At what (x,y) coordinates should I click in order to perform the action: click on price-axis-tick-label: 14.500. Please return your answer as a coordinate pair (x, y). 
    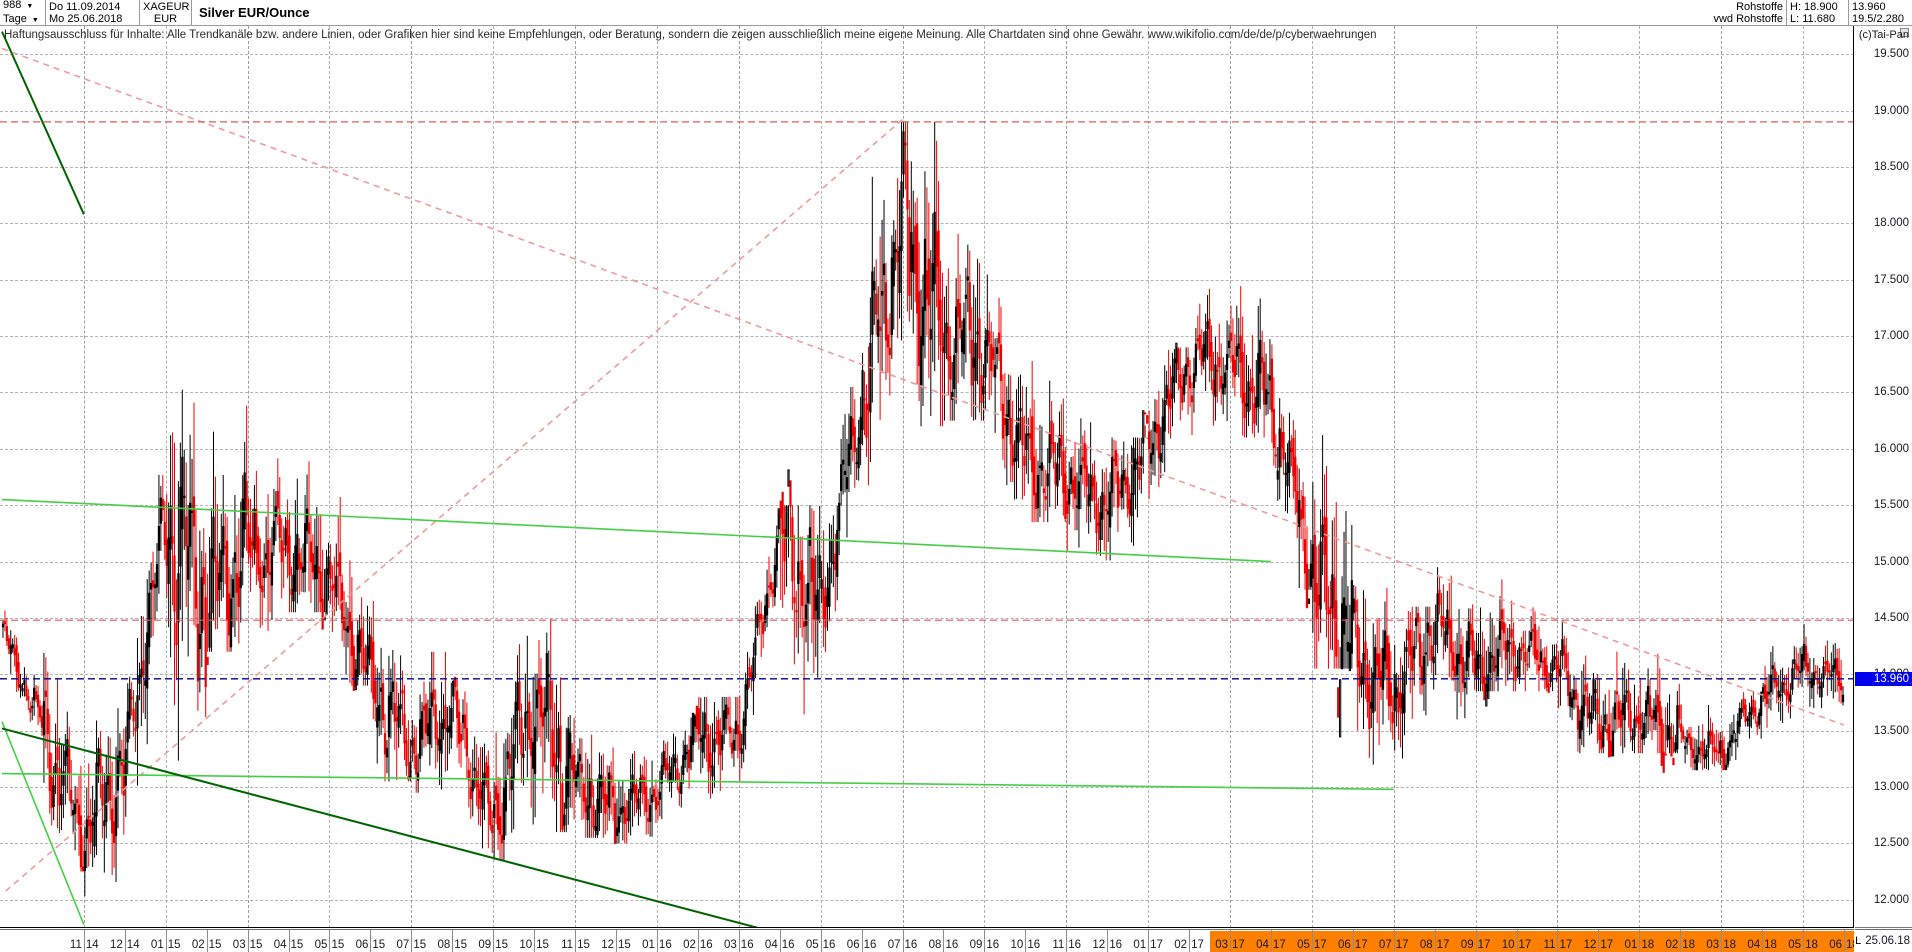
    Looking at the image, I should click on (1891, 617).